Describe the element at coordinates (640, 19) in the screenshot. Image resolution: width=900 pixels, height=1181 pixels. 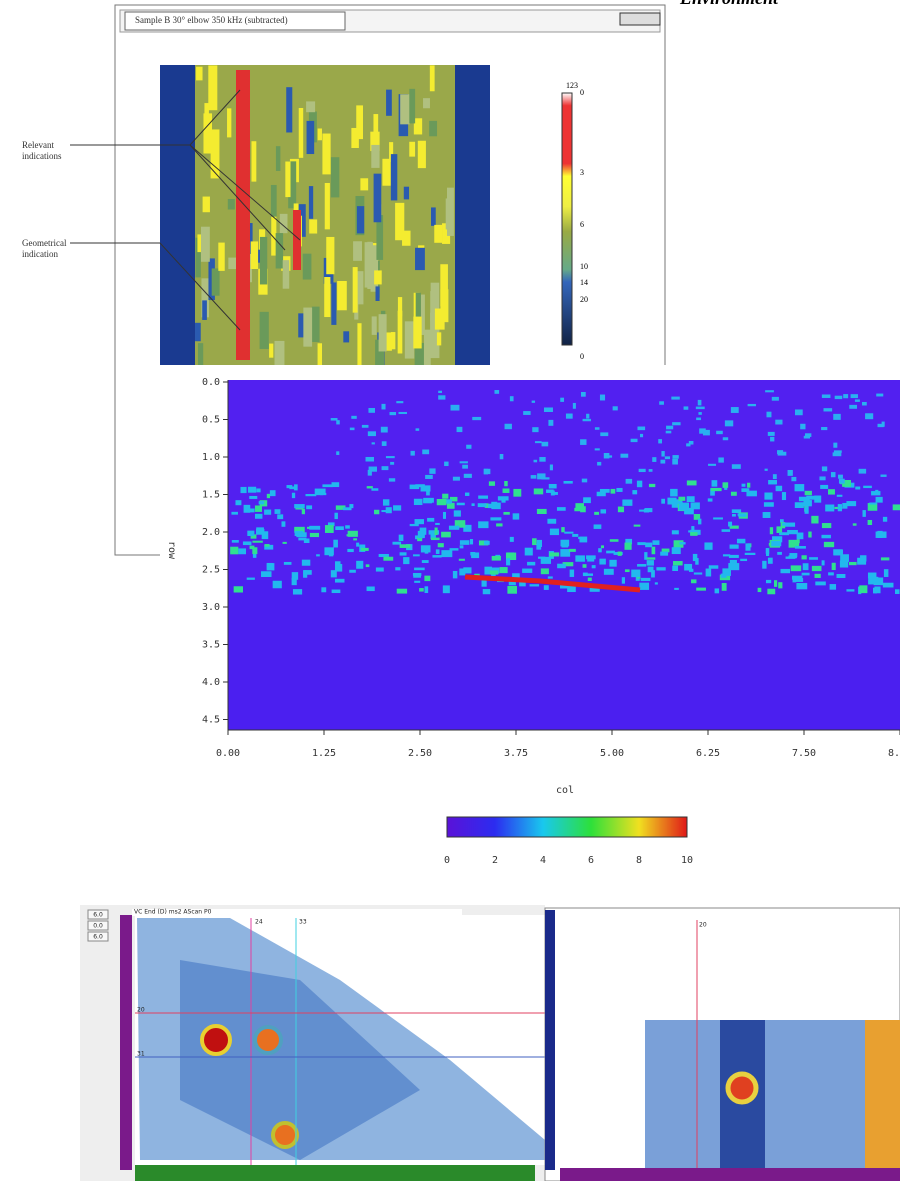
I see `window-buttons` at that location.